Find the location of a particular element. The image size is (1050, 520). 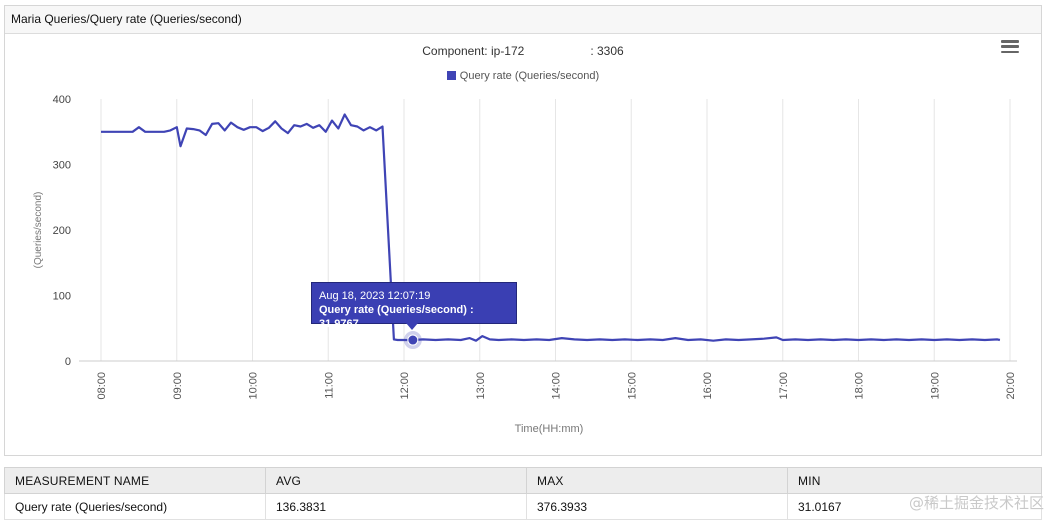

x-tick-label: 18:00 is located at coordinates (860, 386).